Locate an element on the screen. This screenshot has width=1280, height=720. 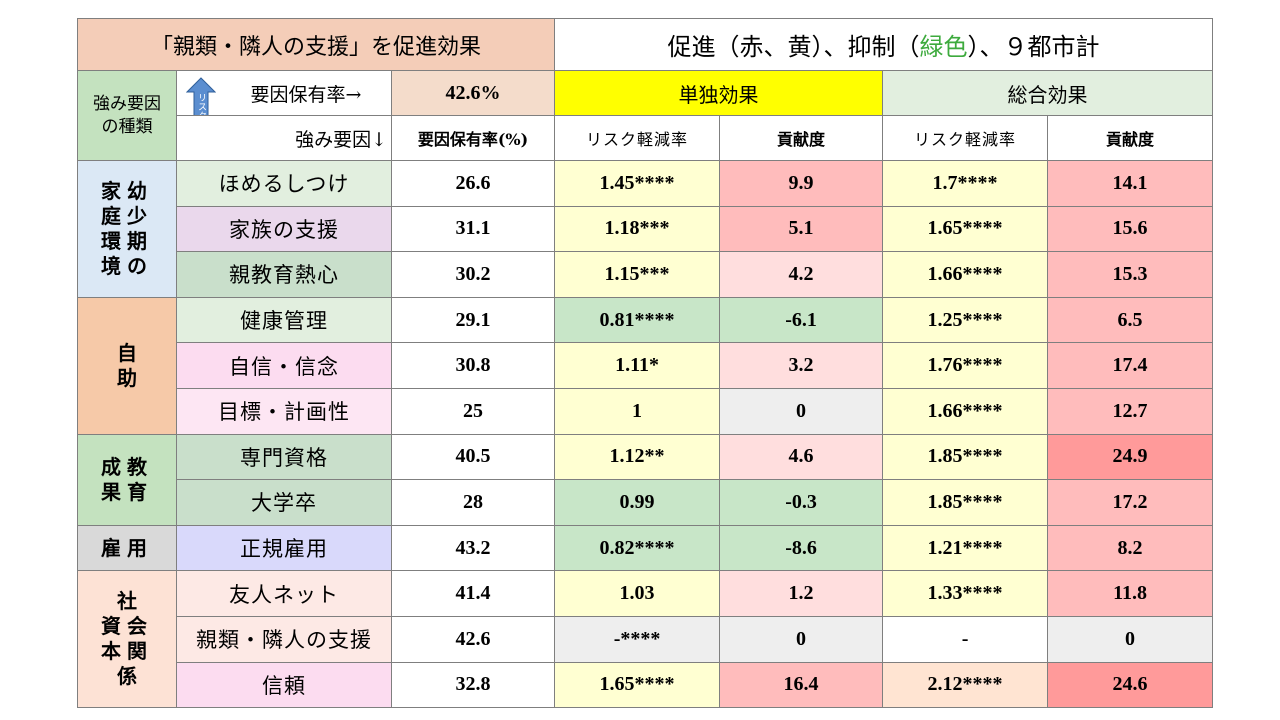
risk-single-cell: 1.11* is located at coordinates (637, 365).